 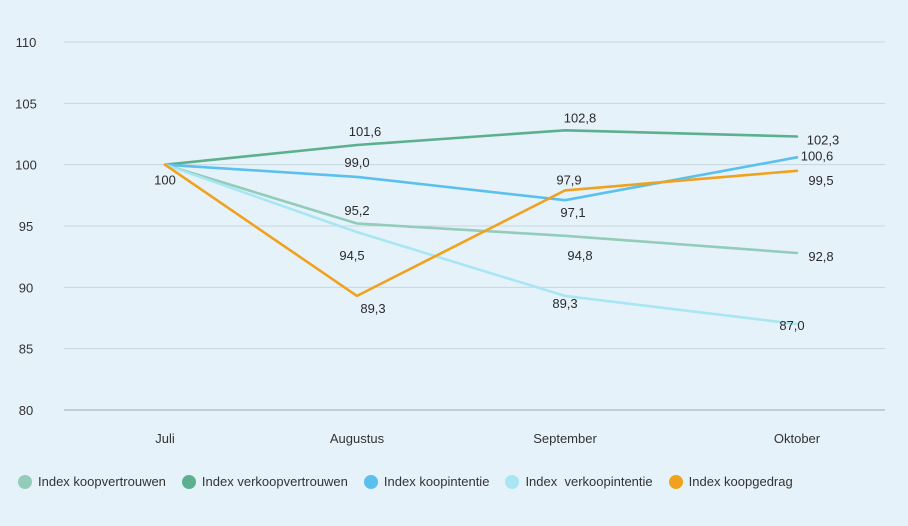 I want to click on legend-item: Index koopvertrouwen, so click(x=92, y=481).